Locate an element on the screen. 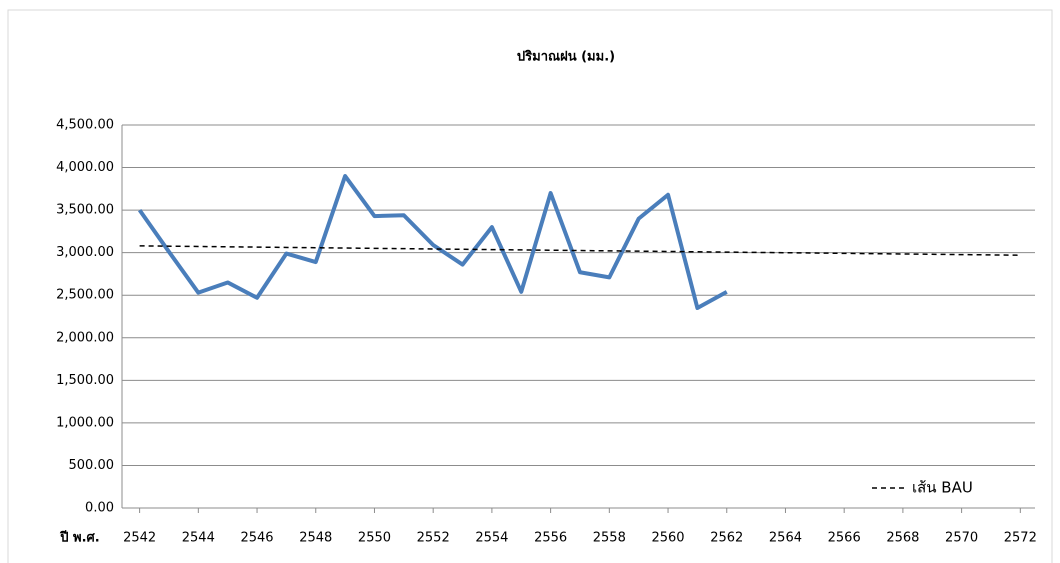  y-tick-label: 0.00 is located at coordinates (99, 508).